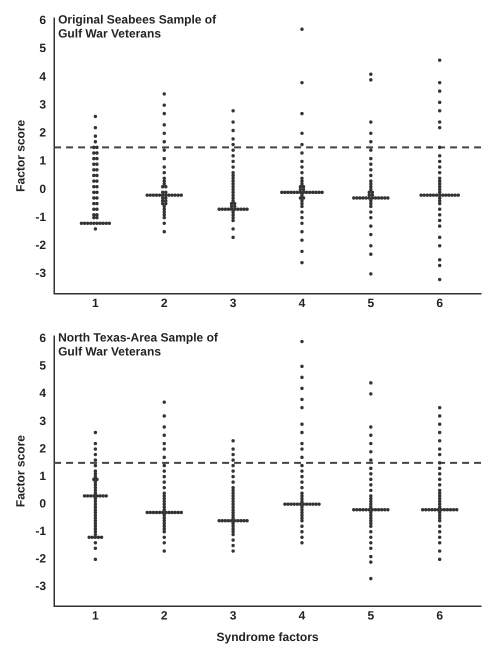 The image size is (499, 653). What do you see at coordinates (138, 26) in the screenshot?
I see `chart-title: Original Seabees Sample of Gulf War Veterans` at bounding box center [138, 26].